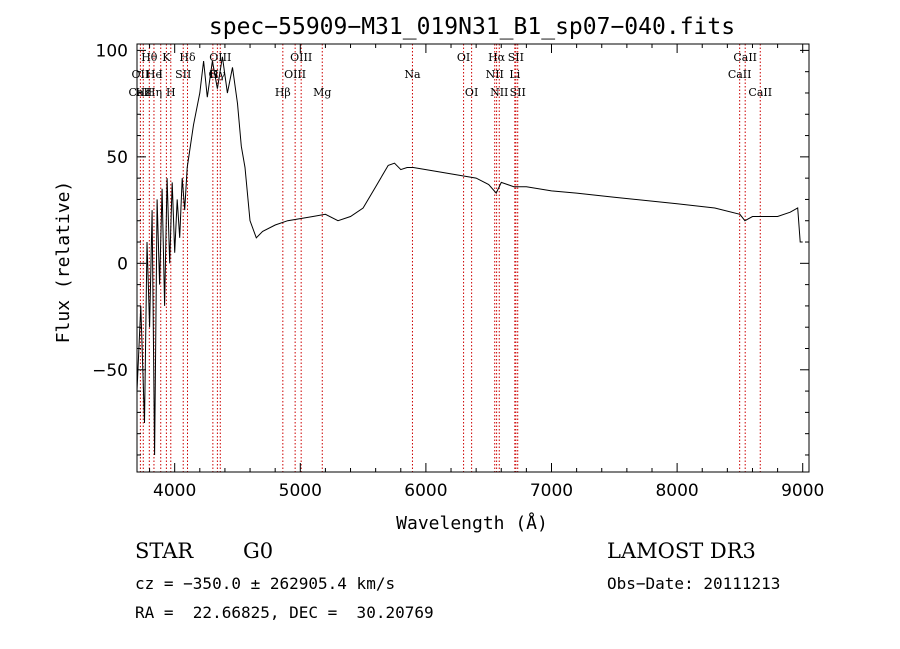 The height and width of the screenshot is (649, 900). What do you see at coordinates (217, 74) in the screenshot?
I see `spectral-line-label: Hγ` at bounding box center [217, 74].